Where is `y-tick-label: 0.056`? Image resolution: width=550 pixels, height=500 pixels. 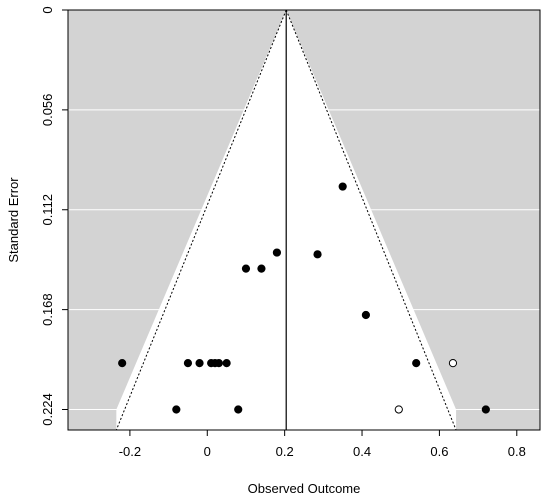
y-tick-label: 0.056 is located at coordinates (47, 110).